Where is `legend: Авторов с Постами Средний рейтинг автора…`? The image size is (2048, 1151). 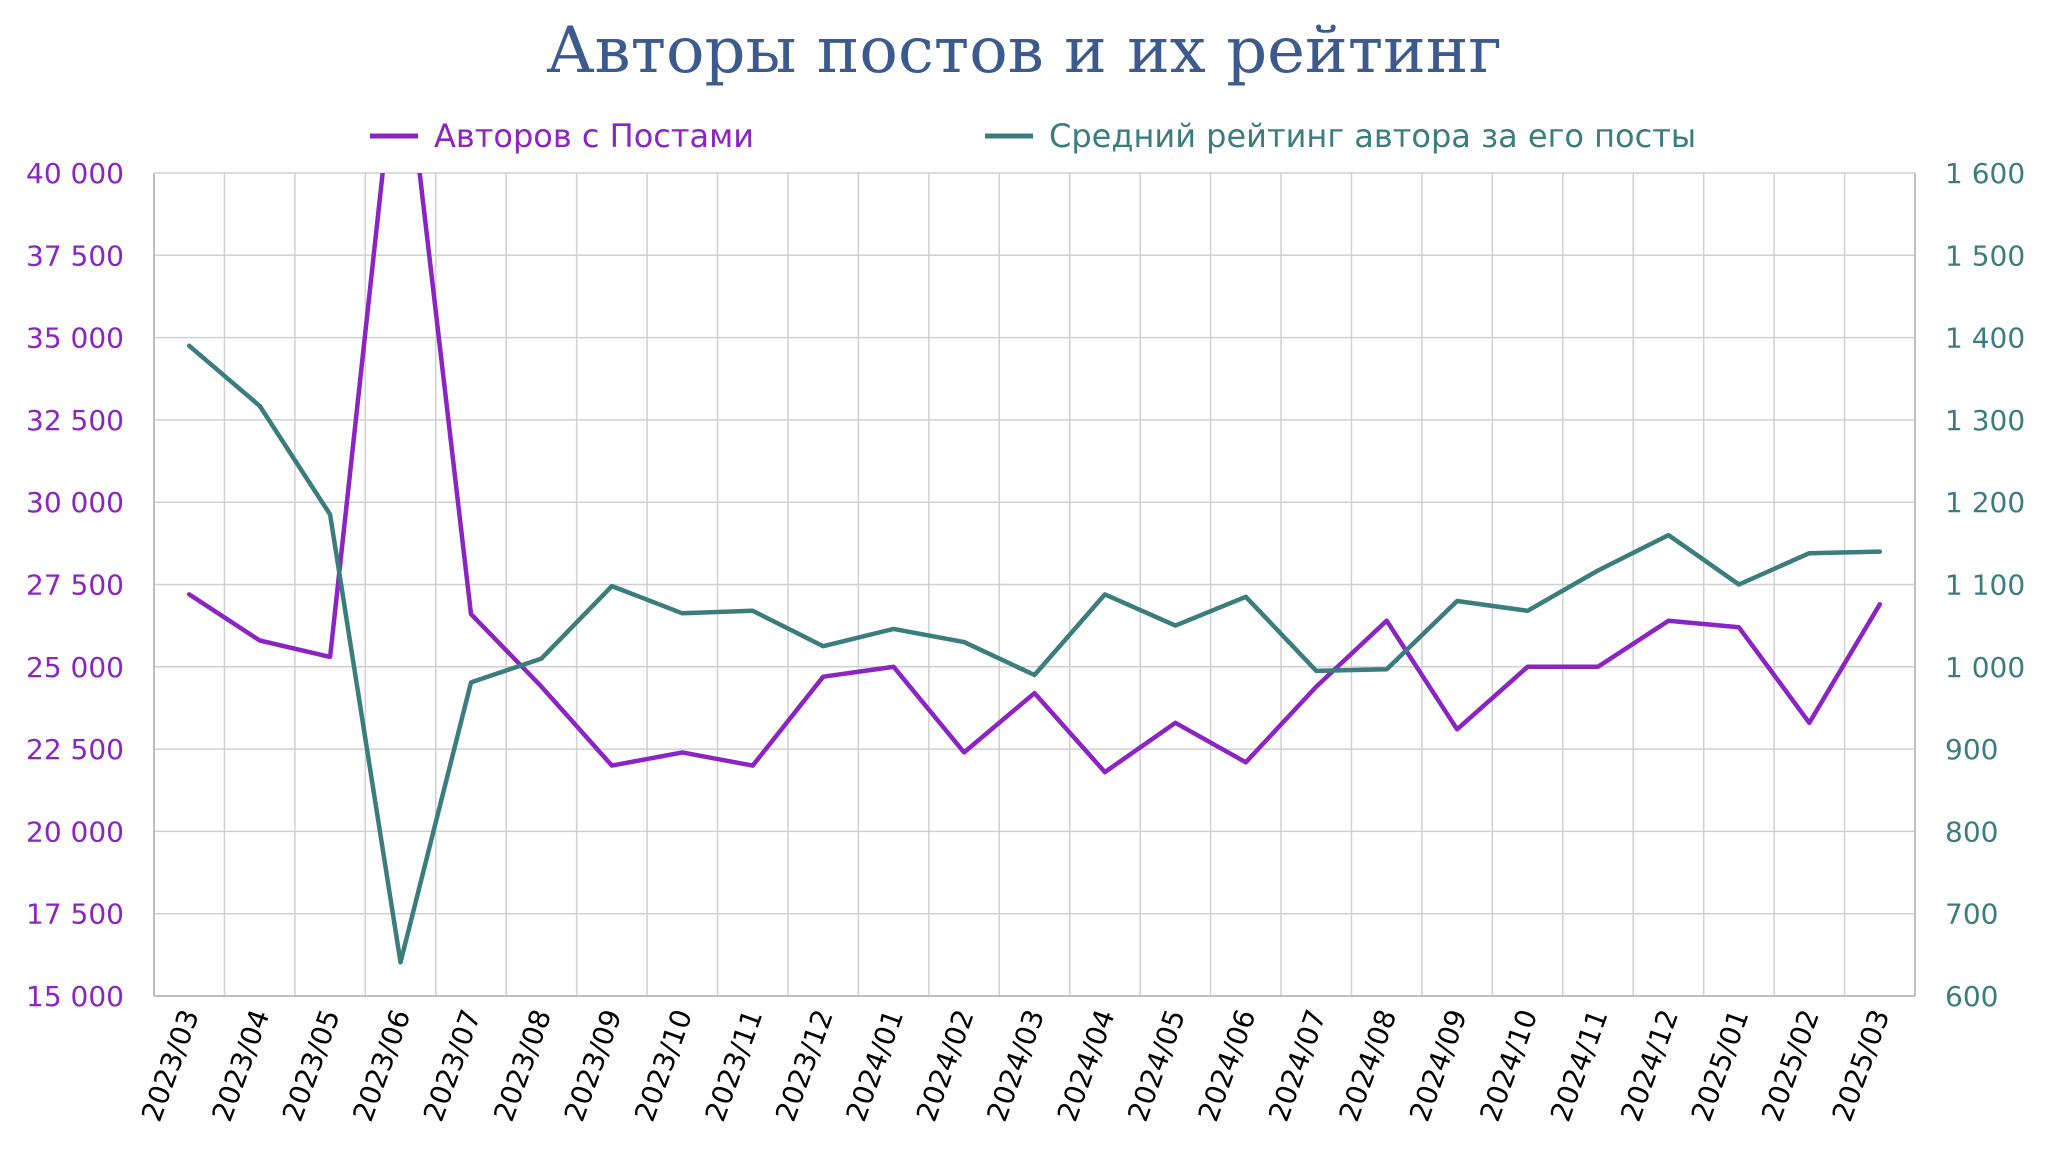 legend: Авторов с Постами Средний рейтинг автора… is located at coordinates (1033, 136).